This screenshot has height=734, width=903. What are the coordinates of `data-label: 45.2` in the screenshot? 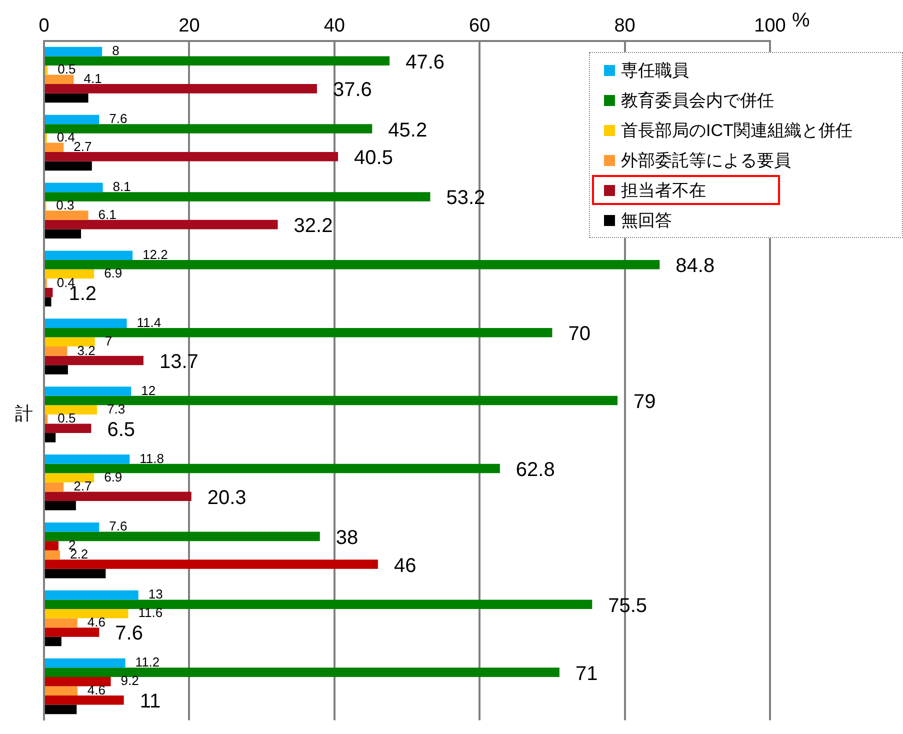 It's located at (408, 130).